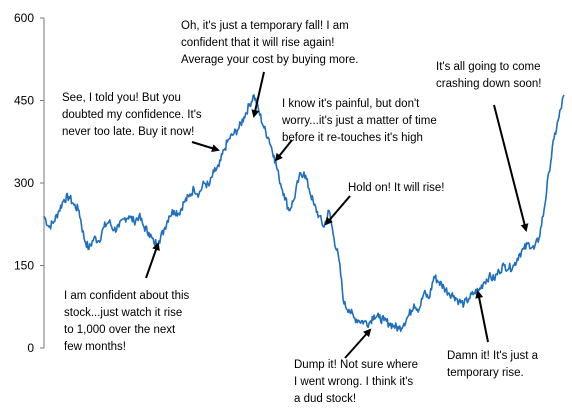 The image size is (572, 420). What do you see at coordinates (396, 188) in the screenshot?
I see `annotation-hold-on-line: Hold on! It will rise!` at bounding box center [396, 188].